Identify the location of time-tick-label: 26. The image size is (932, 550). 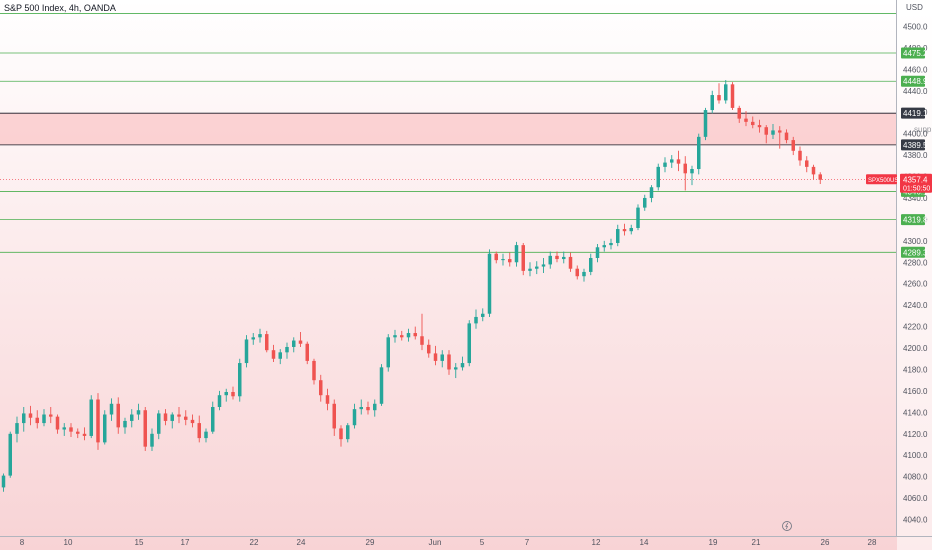
(825, 542).